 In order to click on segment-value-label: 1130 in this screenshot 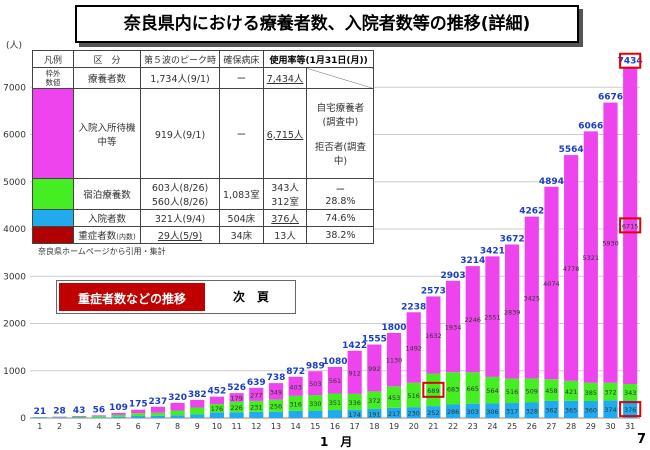, I will do `click(394, 361)`.